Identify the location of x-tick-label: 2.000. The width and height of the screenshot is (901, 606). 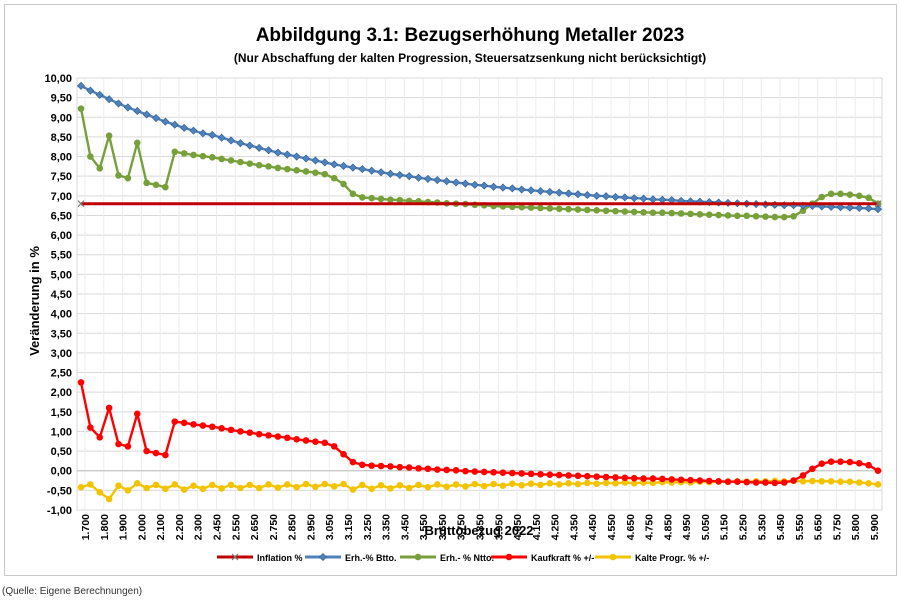
(142, 527).